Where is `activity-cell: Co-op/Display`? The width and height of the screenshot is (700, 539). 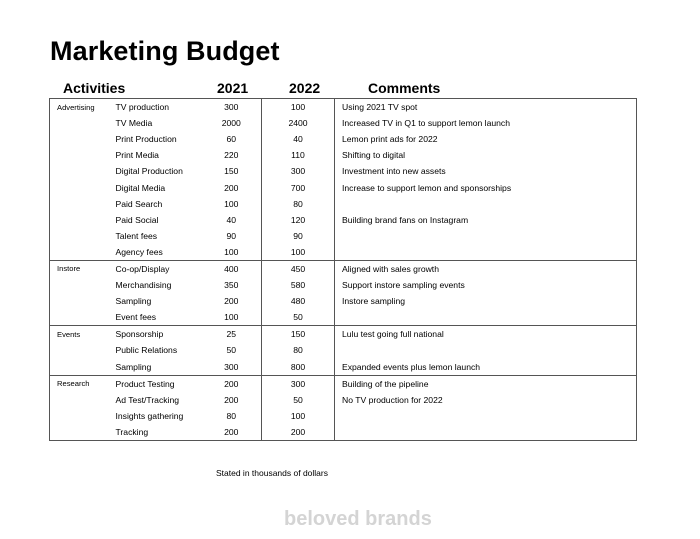 activity-cell: Co-op/Display is located at coordinates (155, 268).